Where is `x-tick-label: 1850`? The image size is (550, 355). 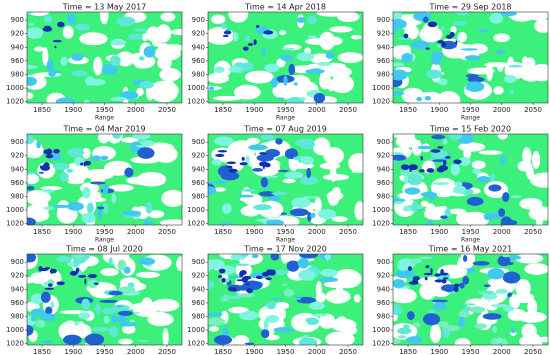
x-tick-label: 1850 is located at coordinates (223, 351).